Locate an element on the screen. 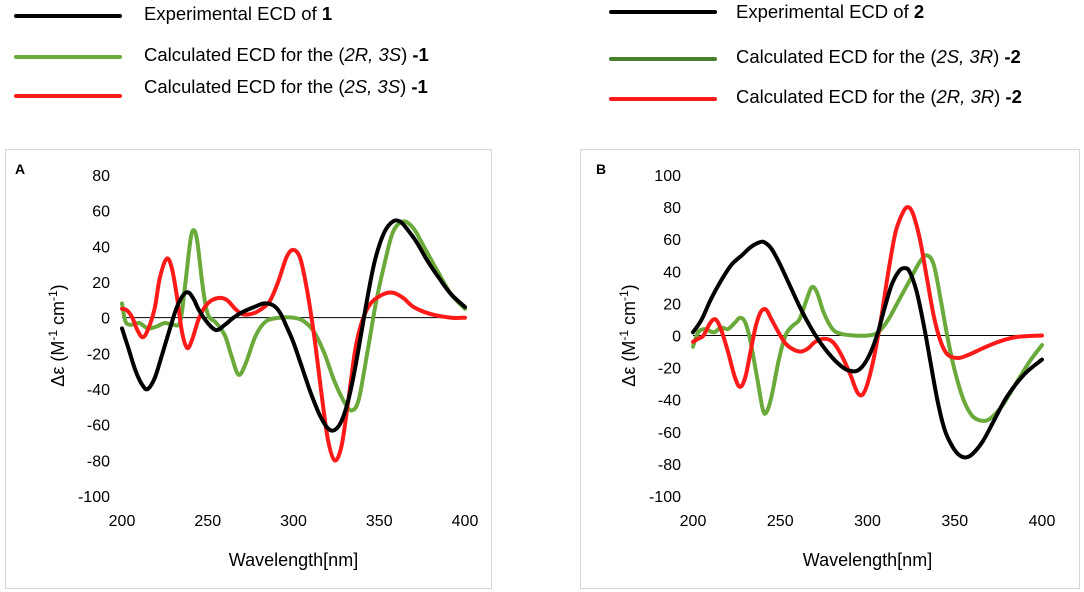 The image size is (1084, 592). legend-text-config: 2R, 3R is located at coordinates (965, 96).